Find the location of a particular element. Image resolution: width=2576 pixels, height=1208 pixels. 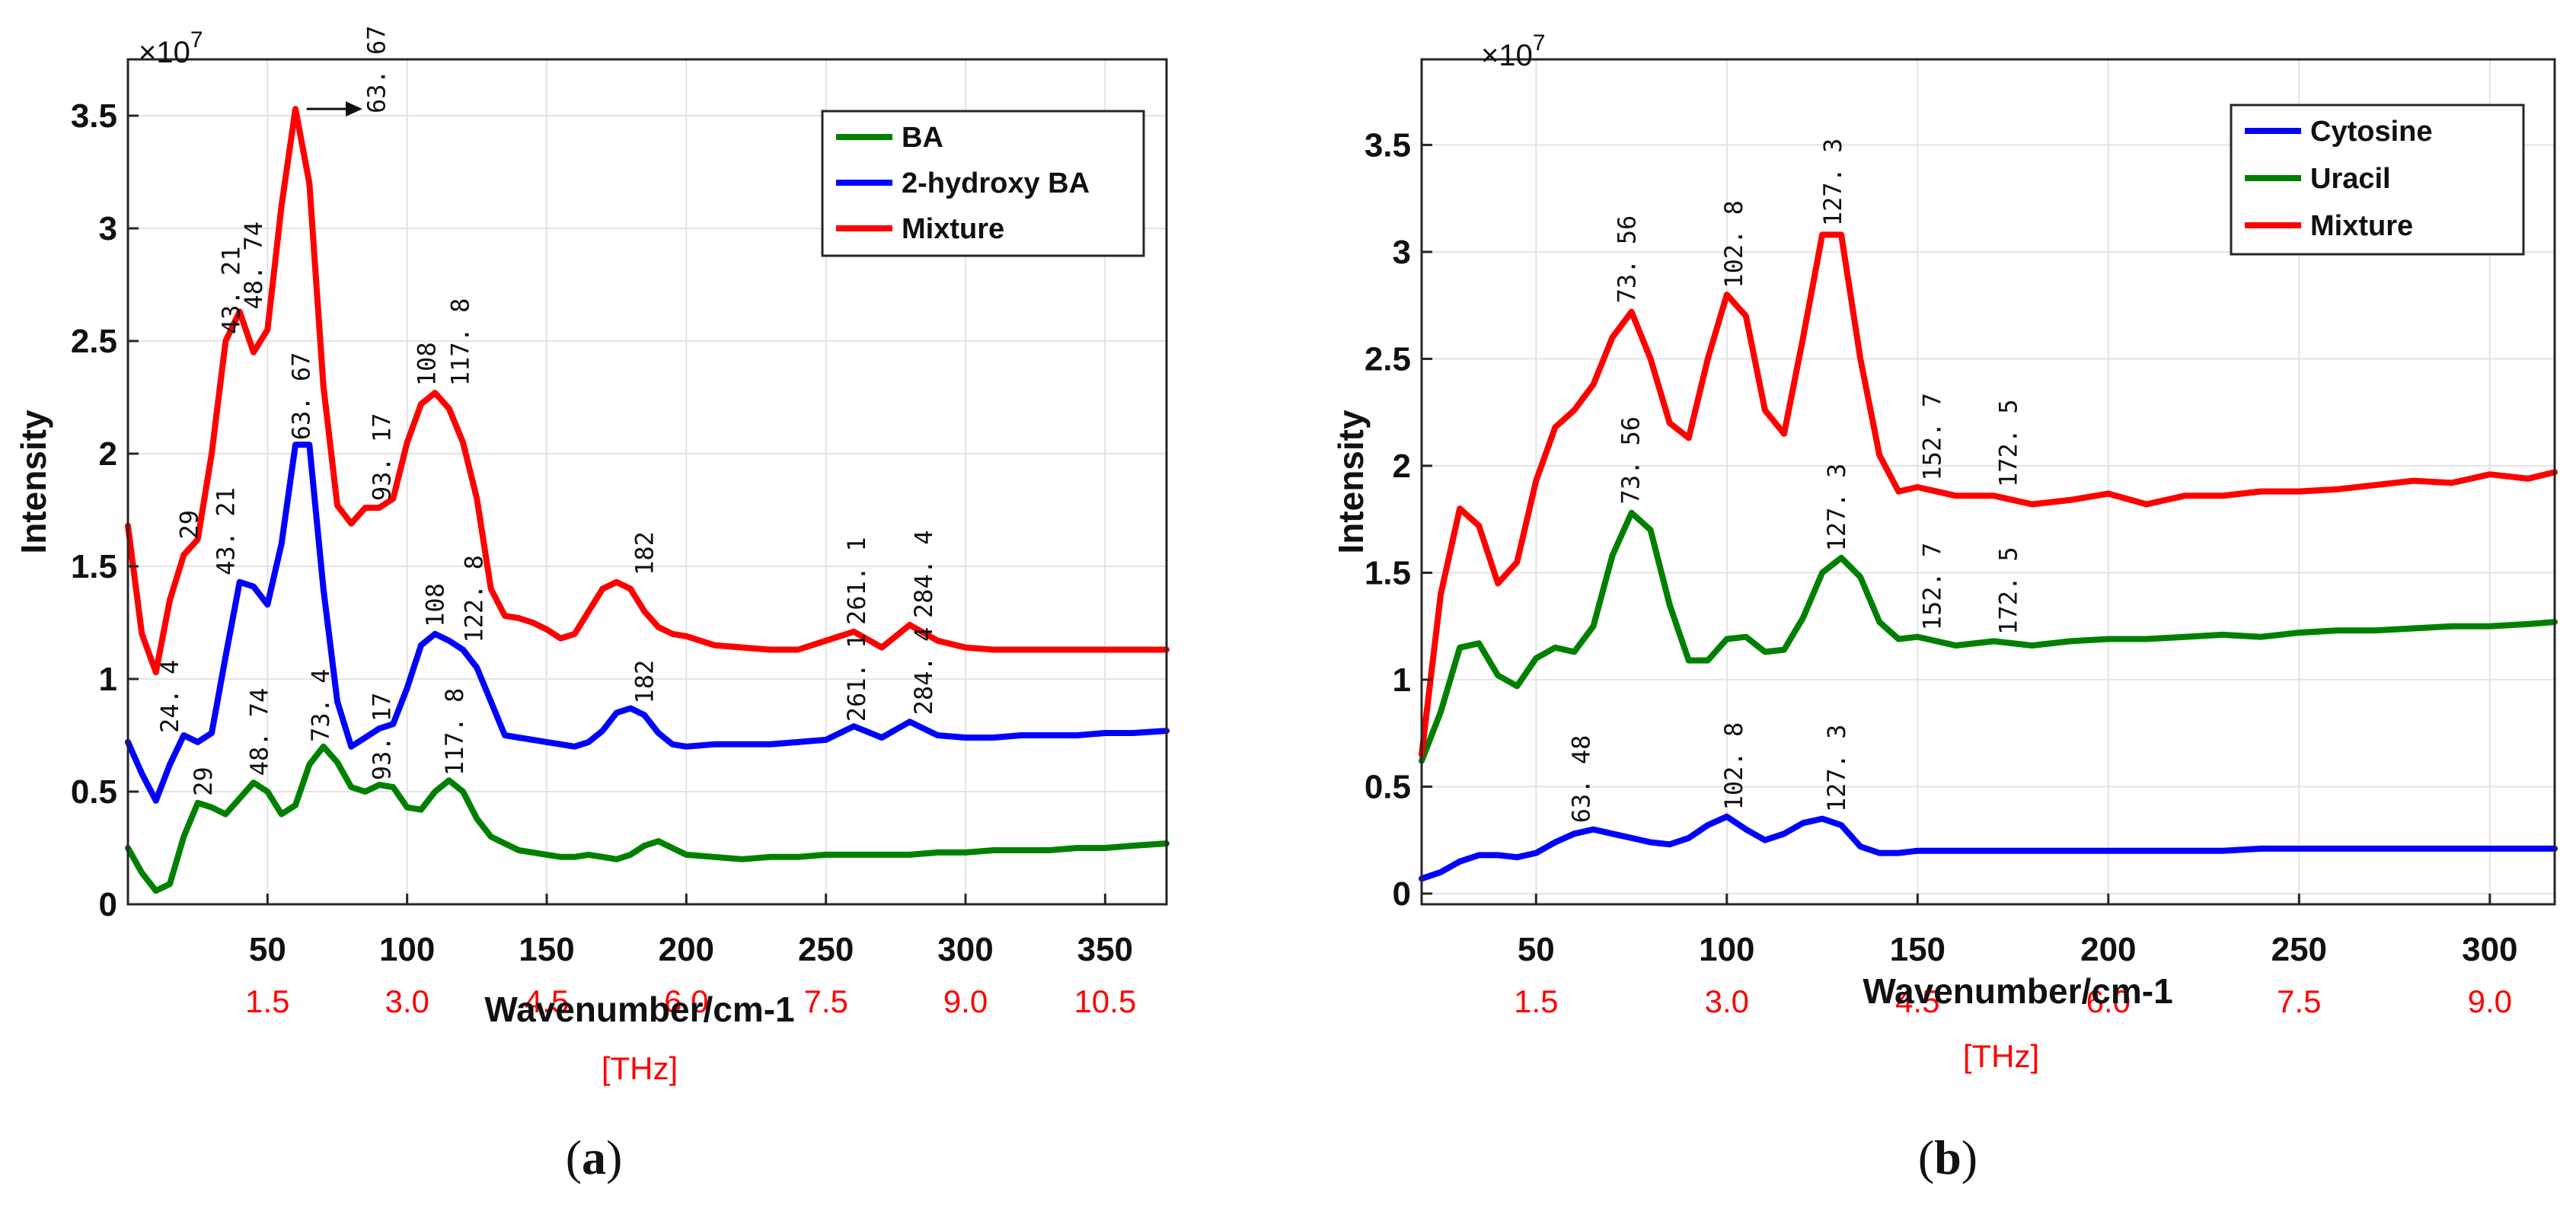

panel-caption: (b) is located at coordinates (1947, 1157).